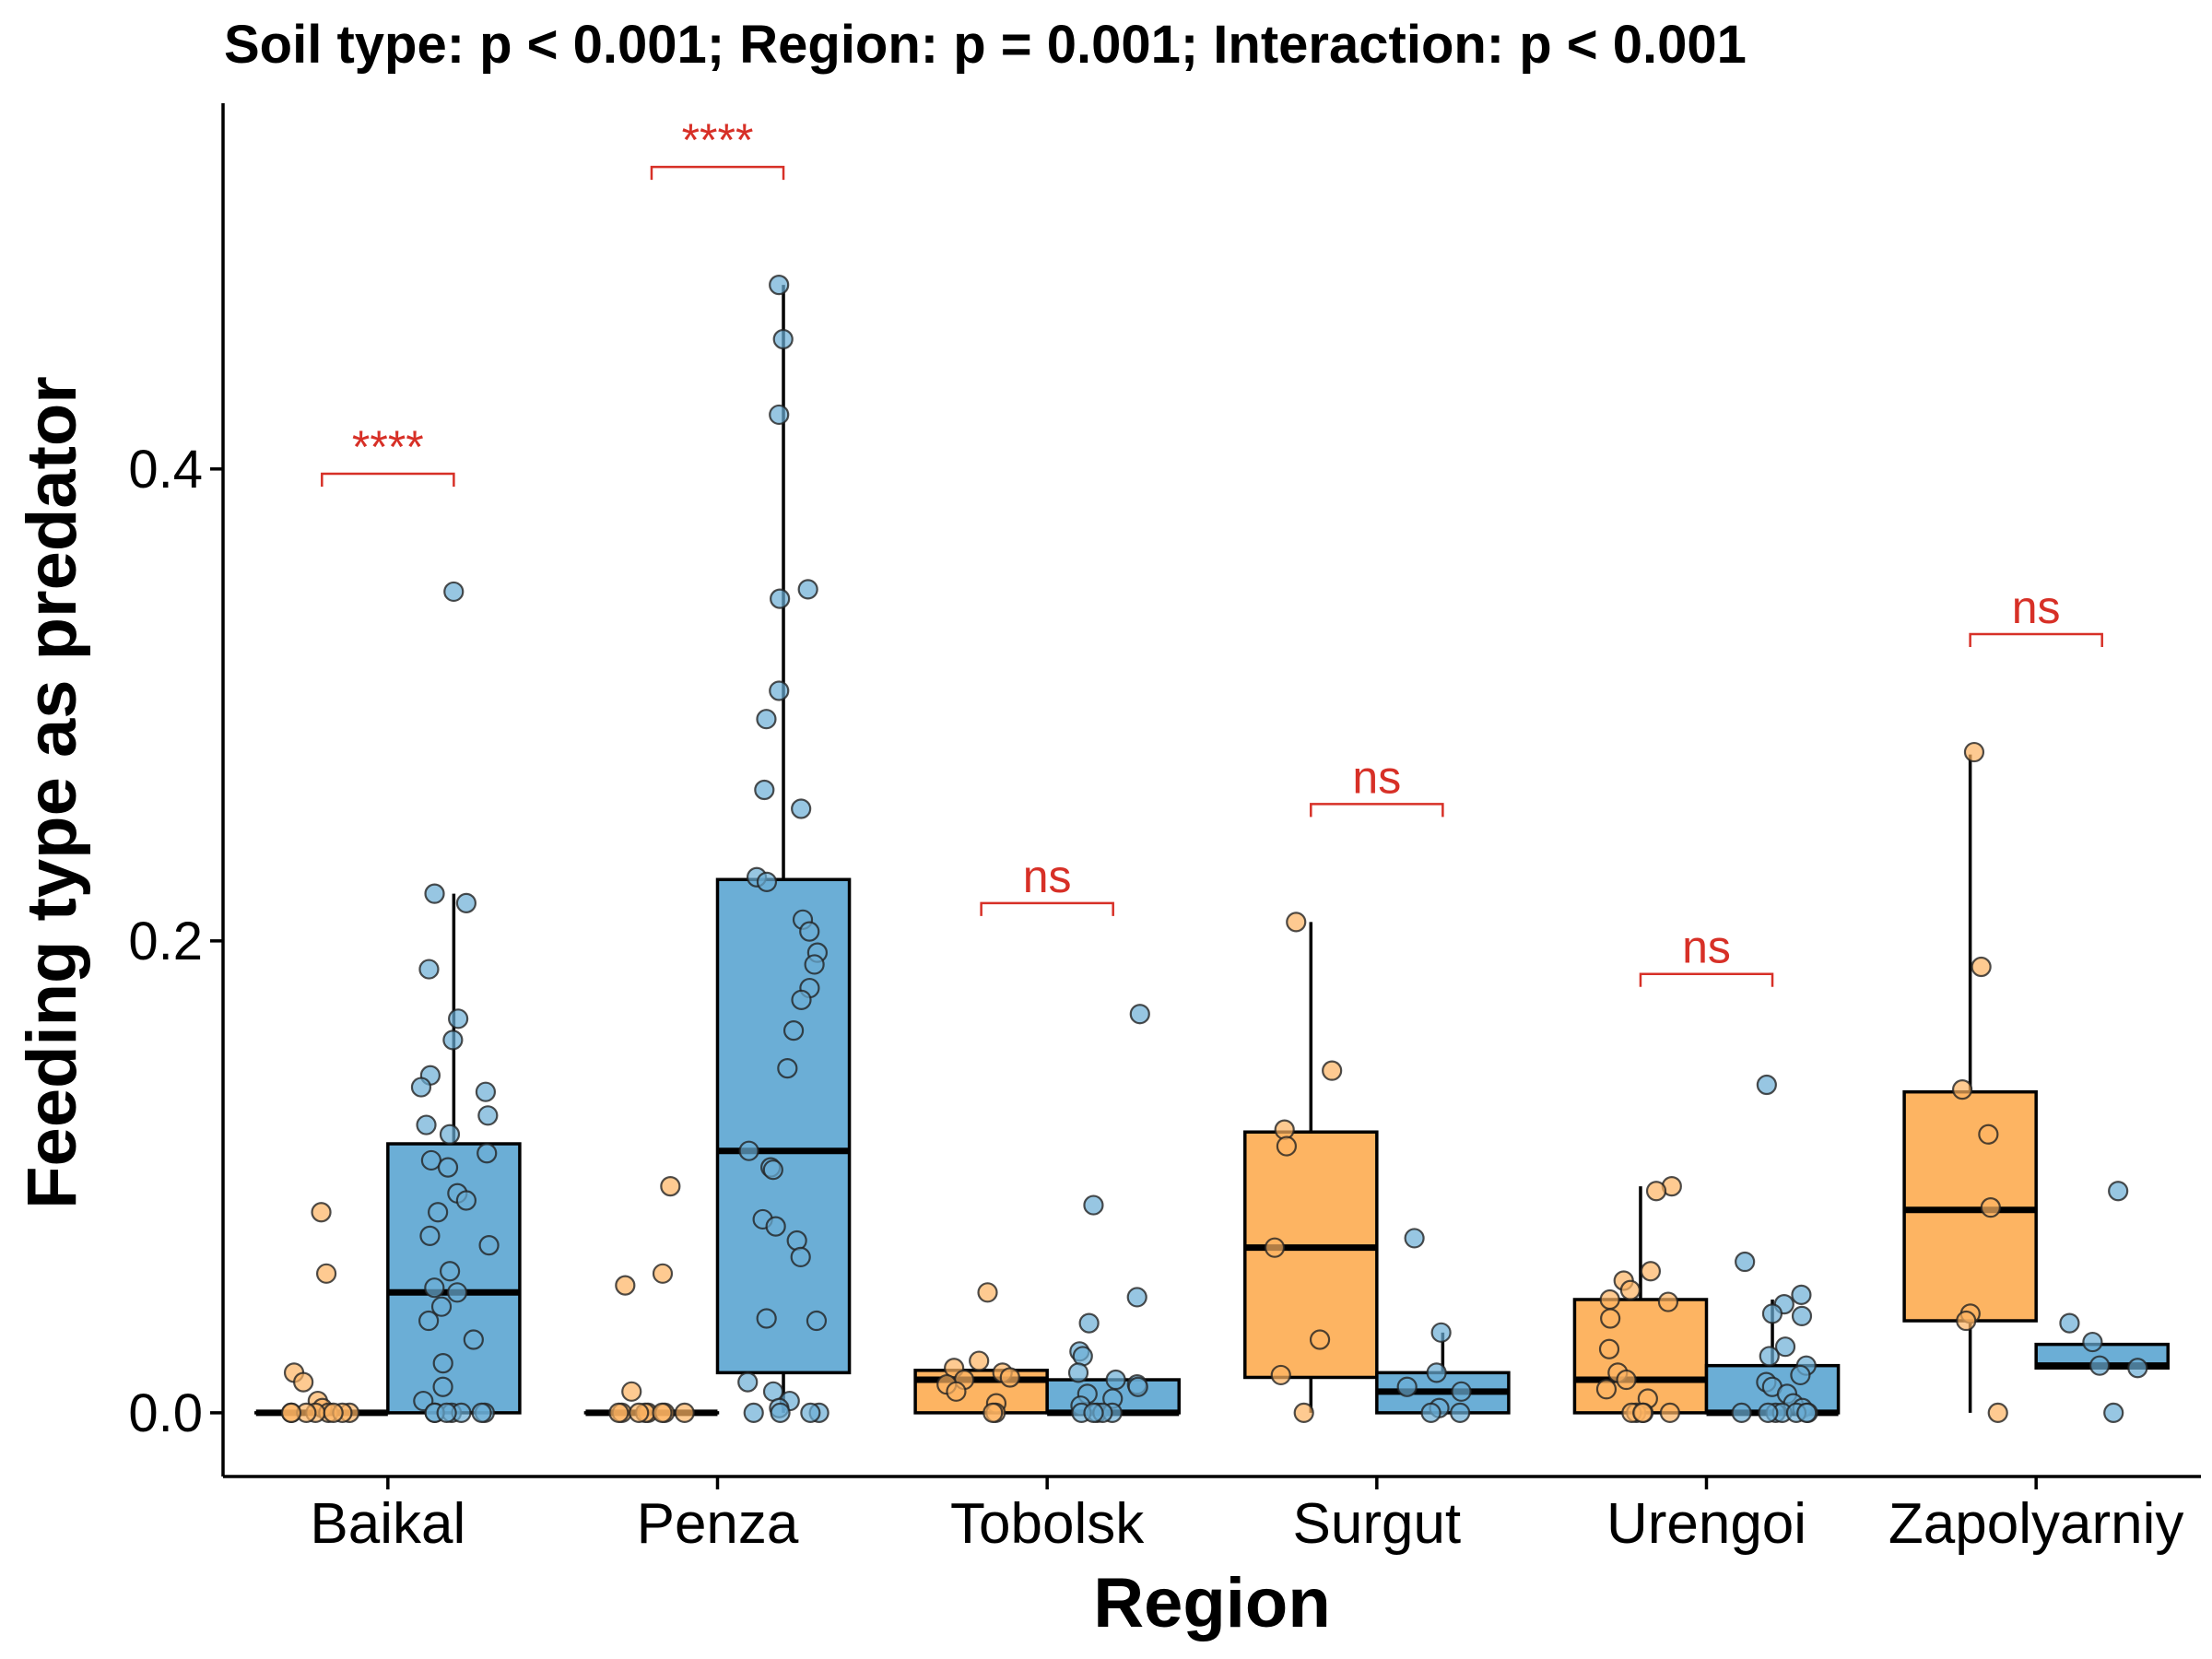 The height and width of the screenshot is (1659, 2212). What do you see at coordinates (1047, 1137) in the screenshot?
I see `region-group-tobolsk: ns` at bounding box center [1047, 1137].